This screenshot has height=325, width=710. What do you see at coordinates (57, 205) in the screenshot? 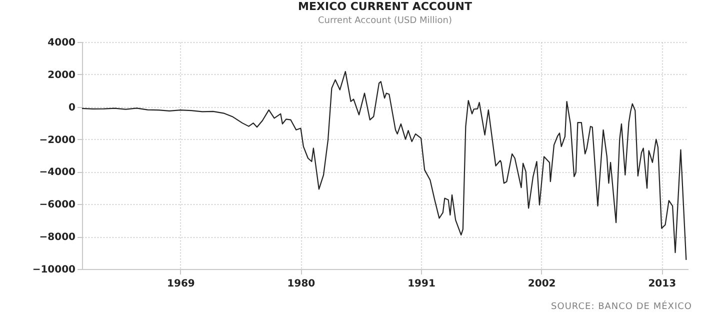
I see `y-tick-label: −6000` at bounding box center [57, 205].